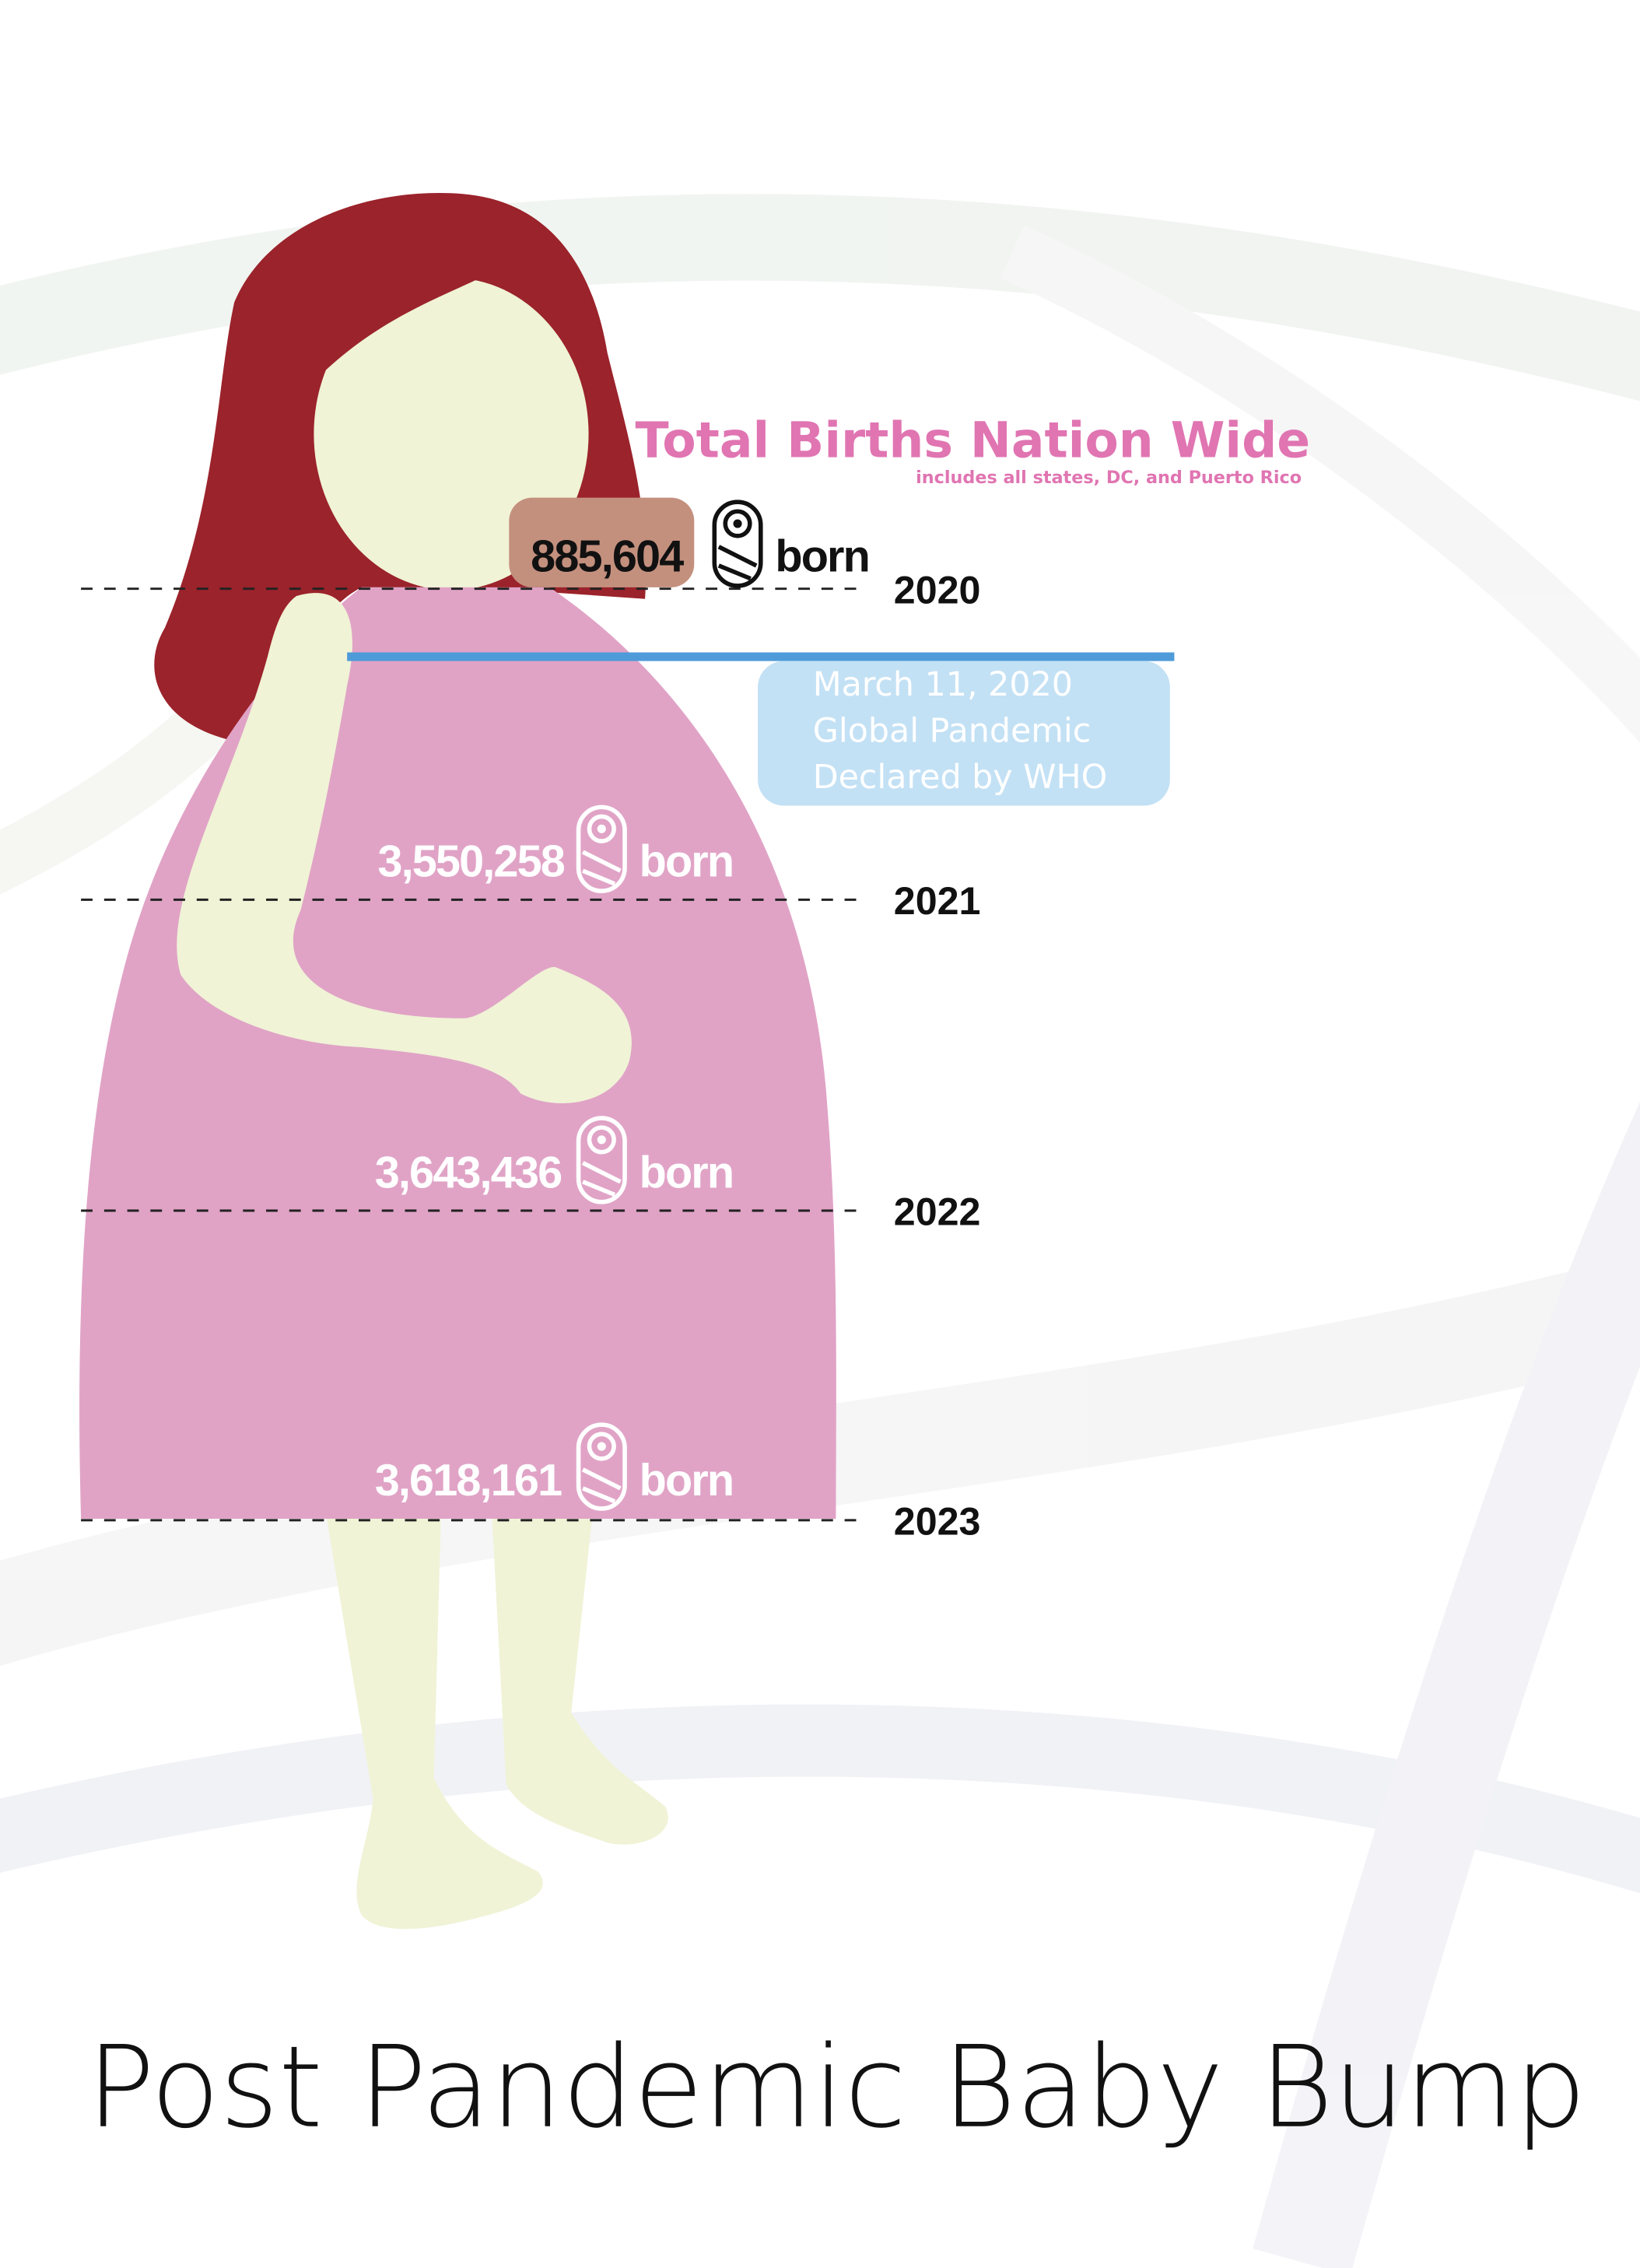 The height and width of the screenshot is (2268, 1640). I want to click on hair-fringe, so click(399, 304).